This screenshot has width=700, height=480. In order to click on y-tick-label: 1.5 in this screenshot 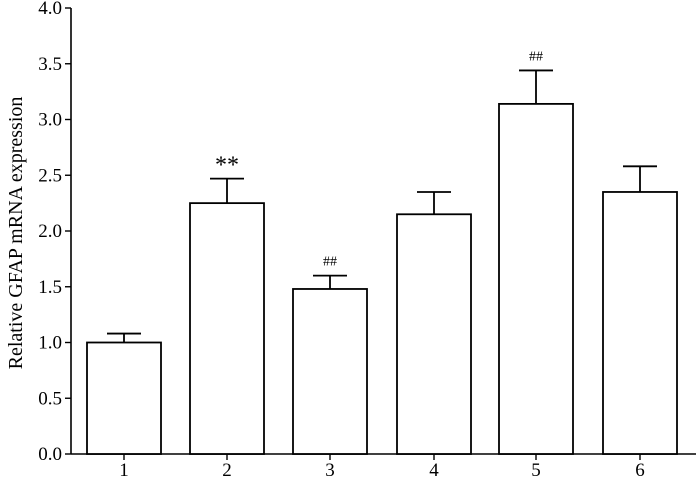, I will do `click(50, 287)`.